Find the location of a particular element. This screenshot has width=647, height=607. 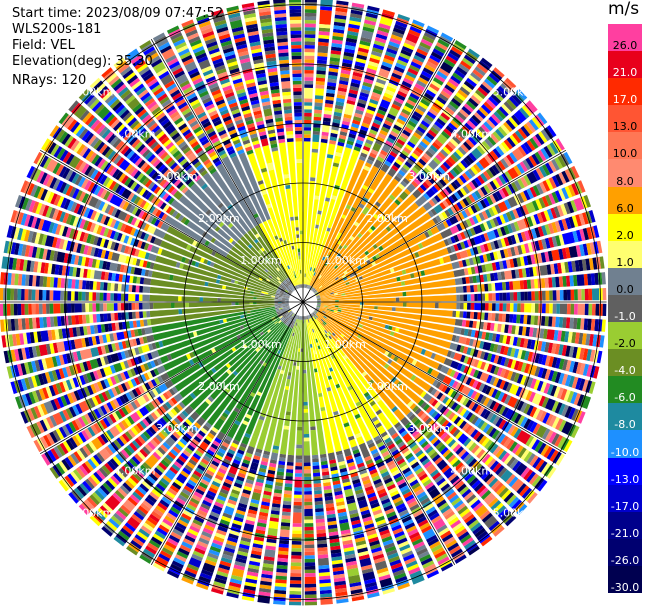

colorbar-segment: -1.0 is located at coordinates (625, 309).